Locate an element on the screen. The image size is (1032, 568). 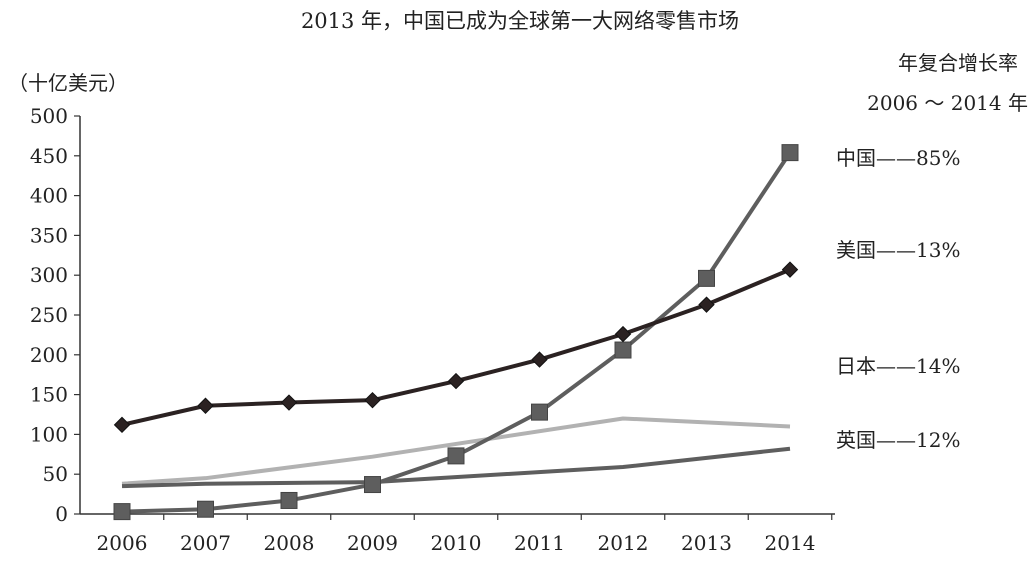
x-tick-label: 2009 is located at coordinates (372, 543).